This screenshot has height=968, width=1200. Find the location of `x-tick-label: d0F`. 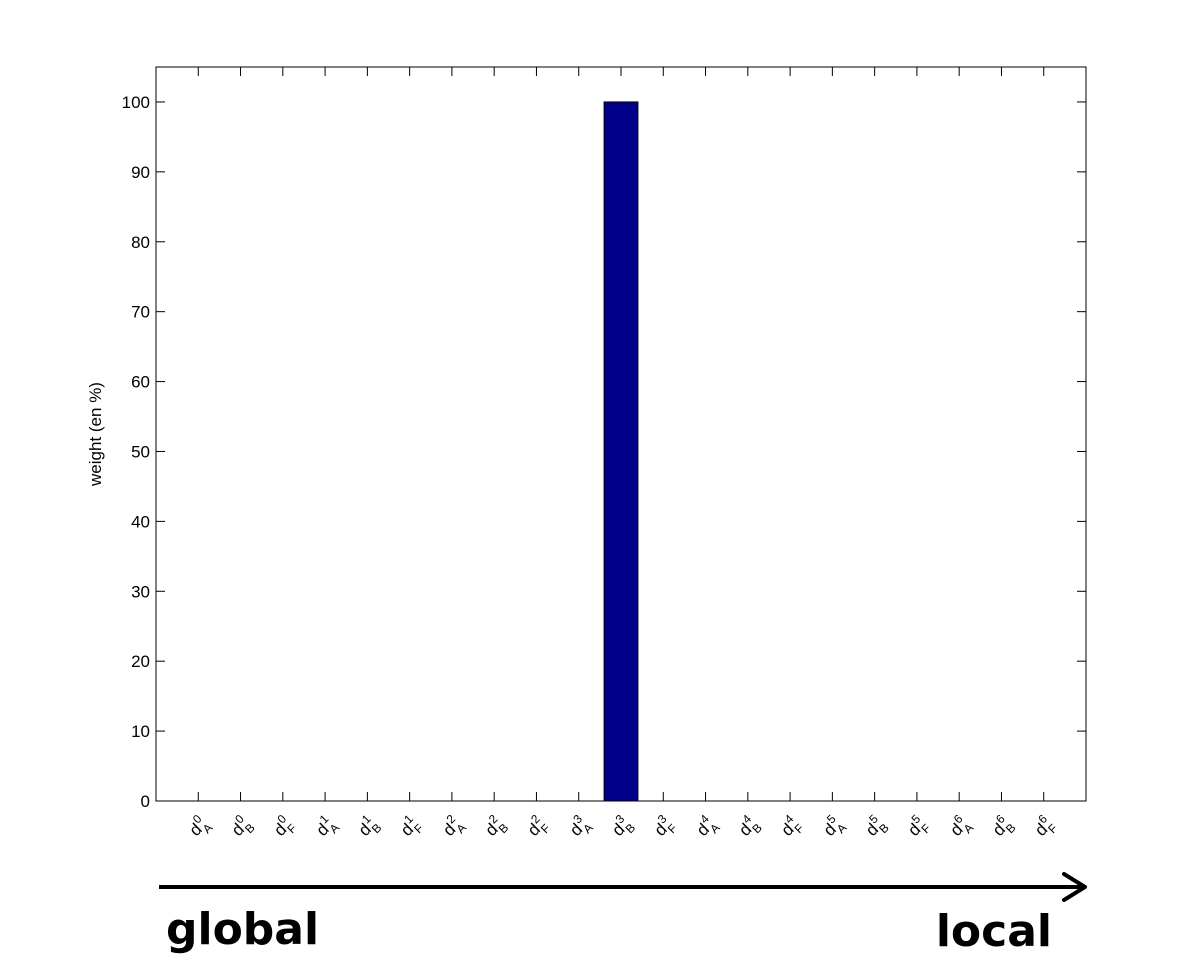

x-tick-label: d0F is located at coordinates (284, 826).